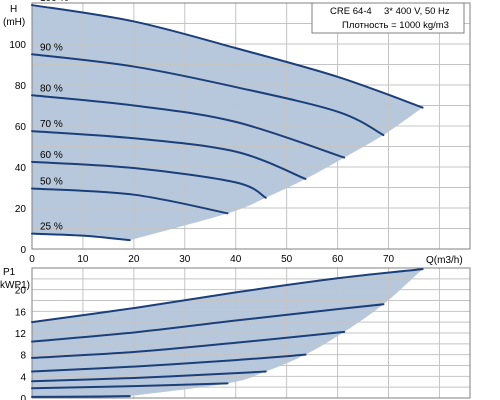 Image resolution: width=500 pixels, height=400 pixels. I want to click on legend-density: Плотность = 1000 kg/m3, so click(395, 25).